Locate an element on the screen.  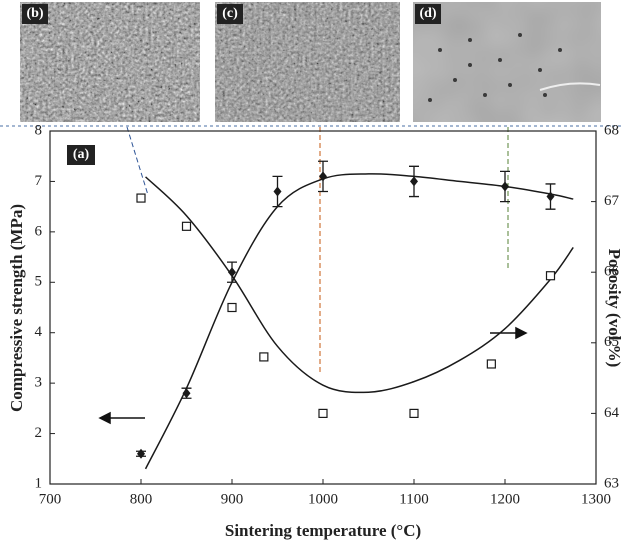
sem-image-c is located at coordinates (307, 62).